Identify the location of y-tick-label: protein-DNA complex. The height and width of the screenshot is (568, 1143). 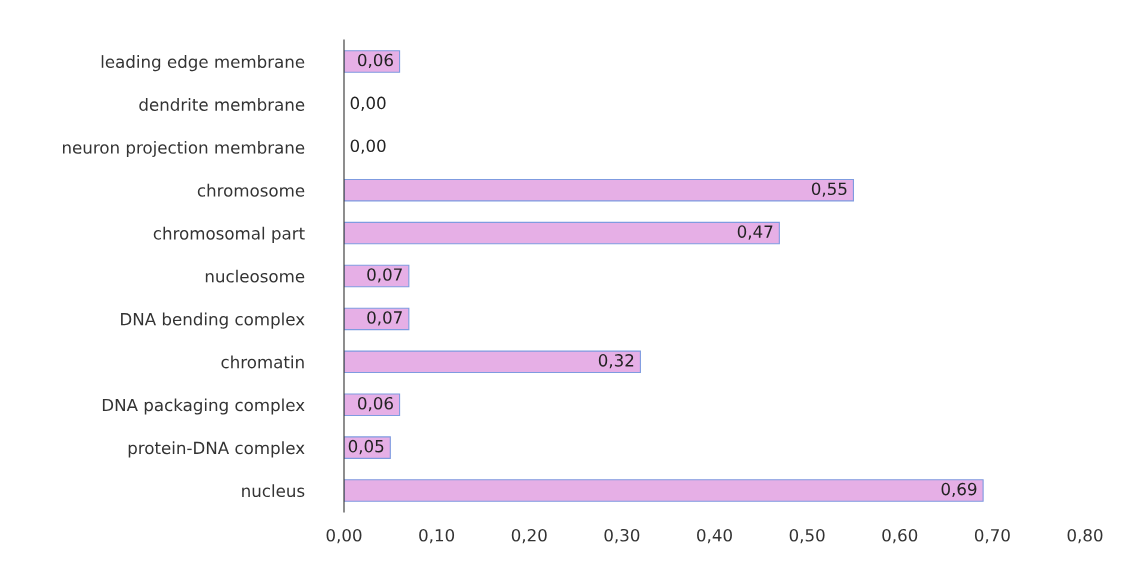
(216, 449).